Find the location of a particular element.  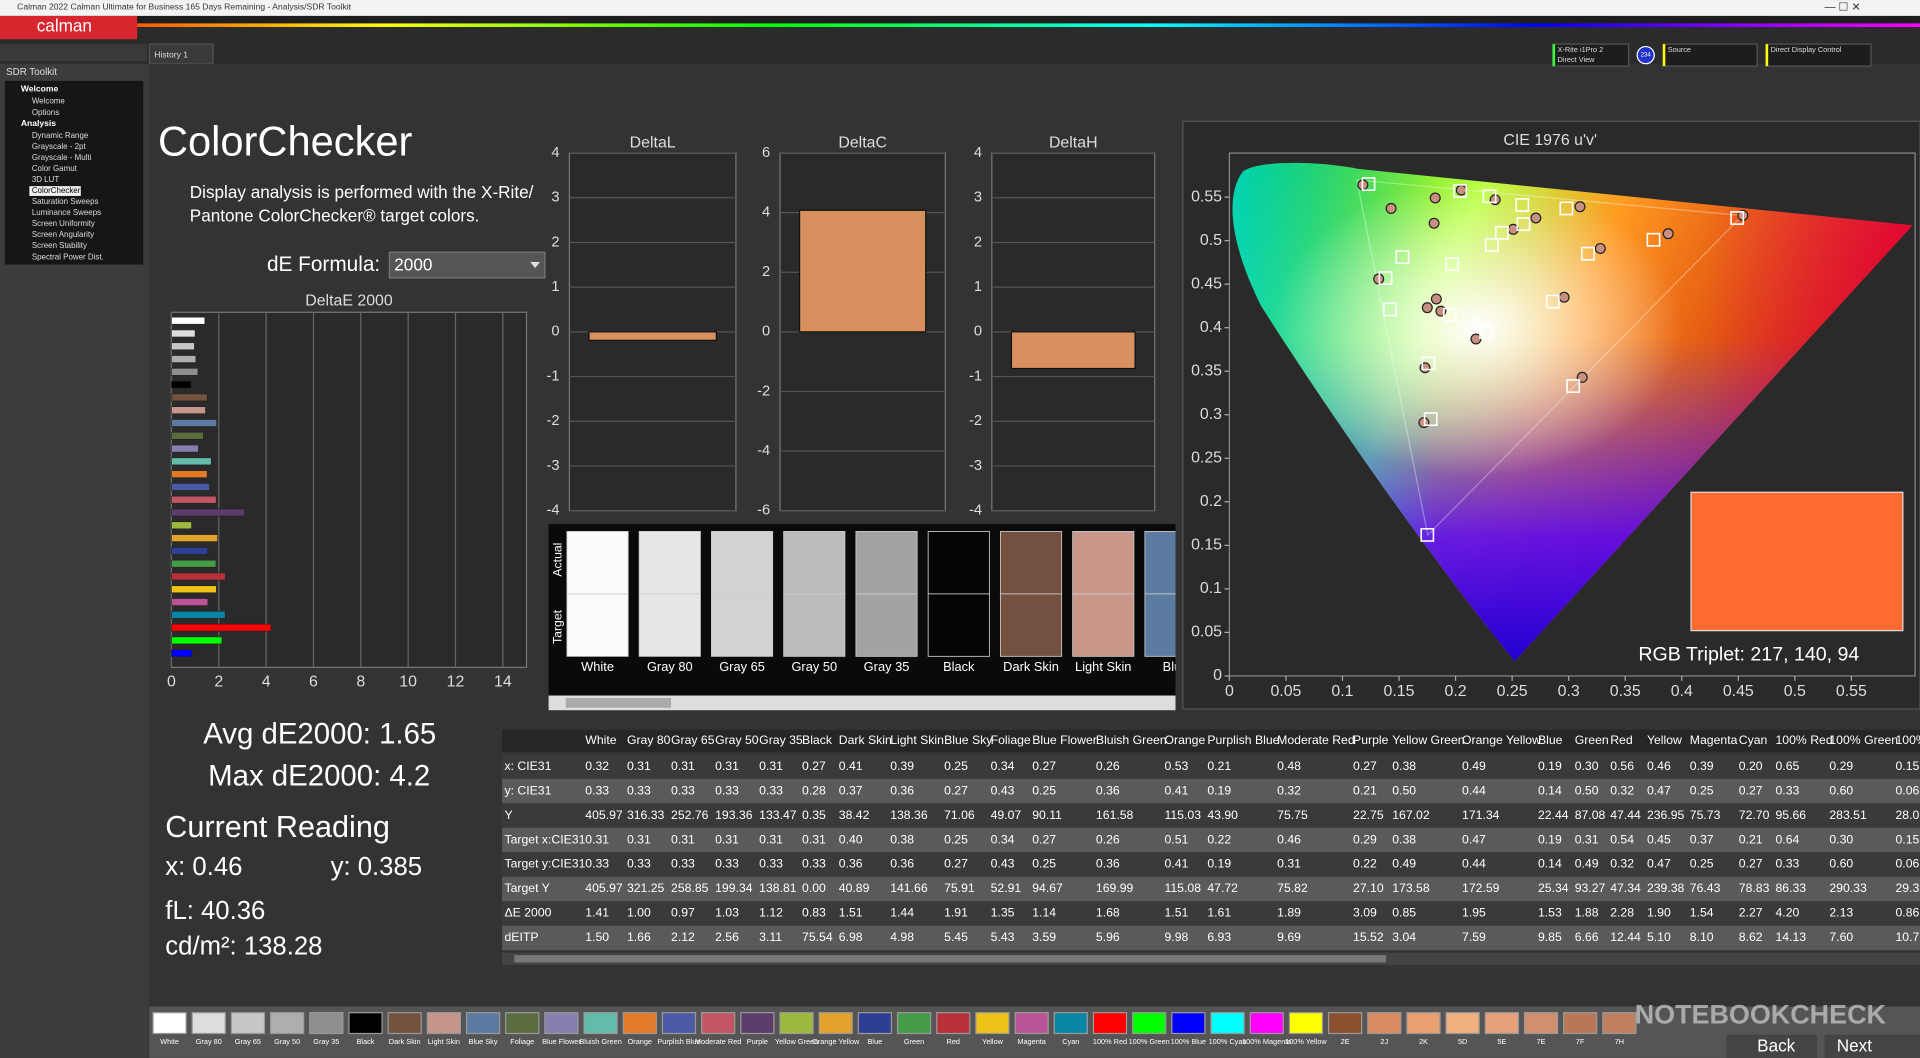

select-arrow is located at coordinates (535, 265).